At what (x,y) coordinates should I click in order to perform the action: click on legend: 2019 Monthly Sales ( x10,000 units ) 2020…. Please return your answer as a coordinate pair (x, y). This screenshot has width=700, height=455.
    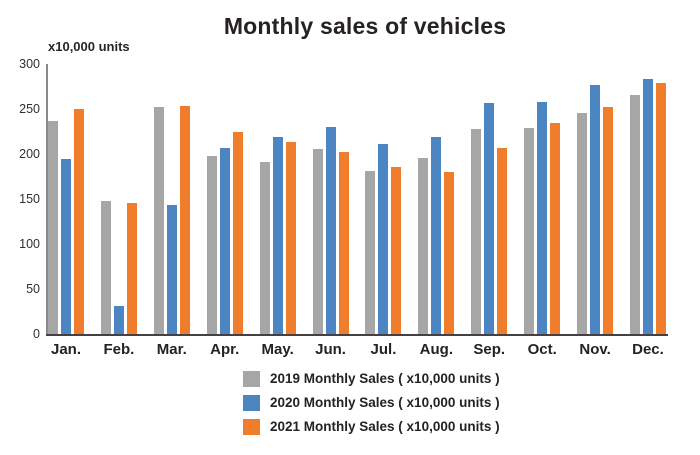
    Looking at the image, I should click on (371, 402).